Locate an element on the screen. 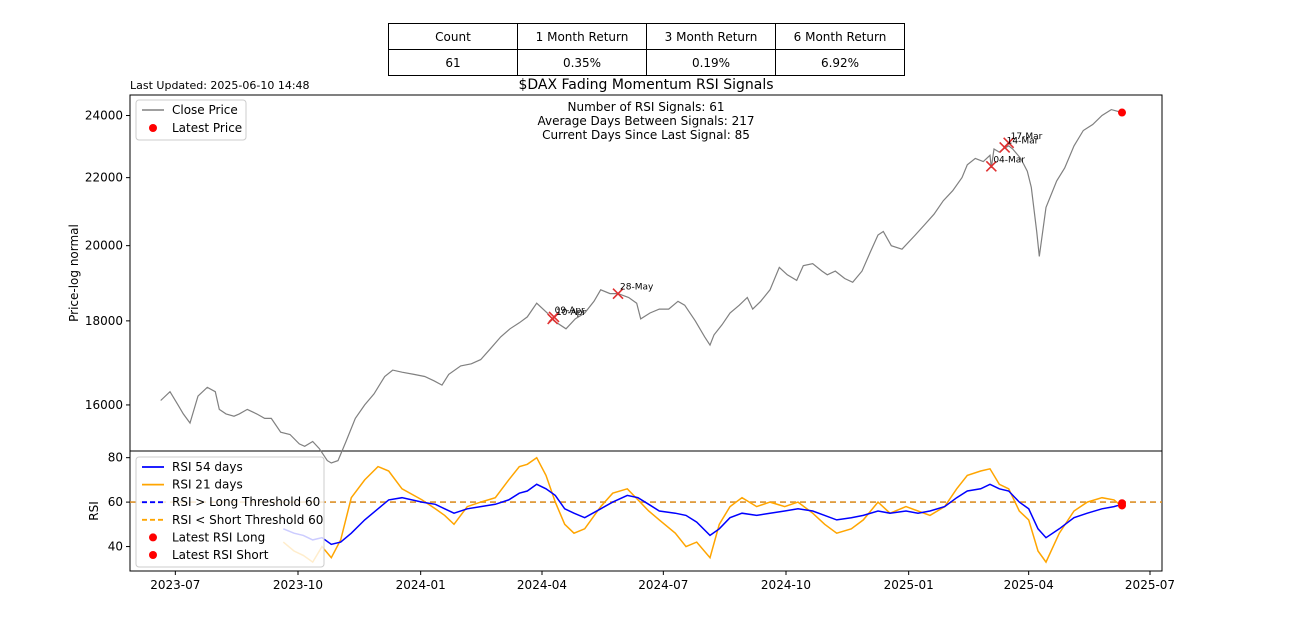 This screenshot has width=1292, height=634. legend-label-long-threshold: RSI > Long Threshold 60 is located at coordinates (246, 502).